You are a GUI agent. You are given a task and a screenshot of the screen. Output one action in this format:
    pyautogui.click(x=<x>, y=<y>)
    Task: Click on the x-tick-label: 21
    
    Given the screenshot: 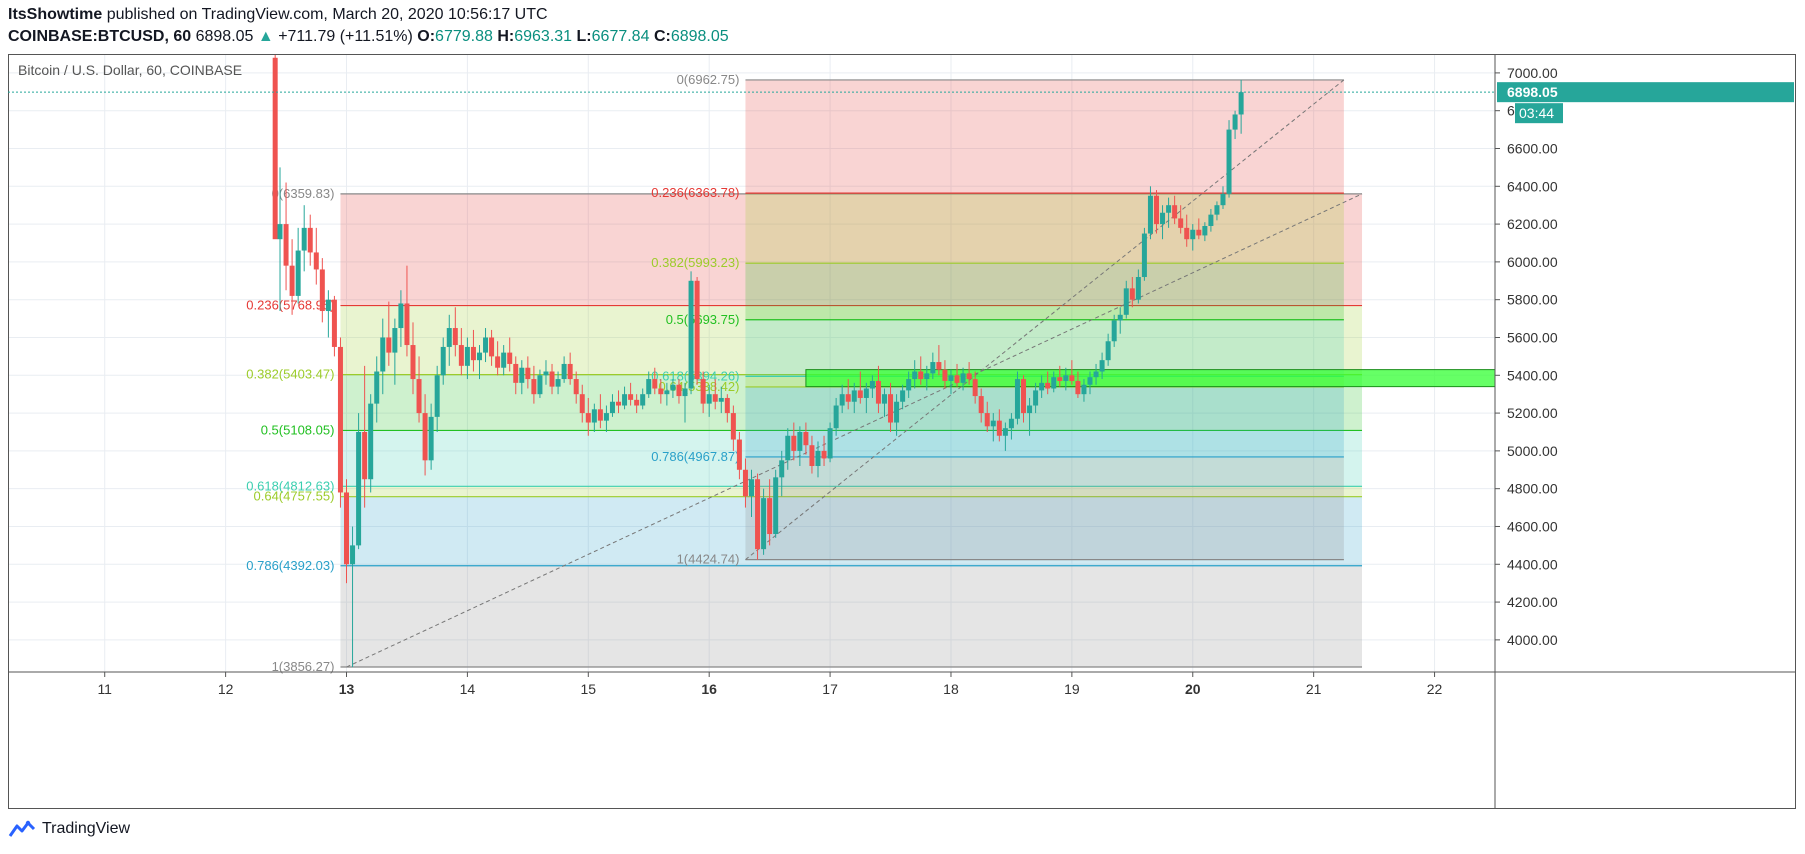 What is the action you would take?
    pyautogui.click(x=1314, y=689)
    